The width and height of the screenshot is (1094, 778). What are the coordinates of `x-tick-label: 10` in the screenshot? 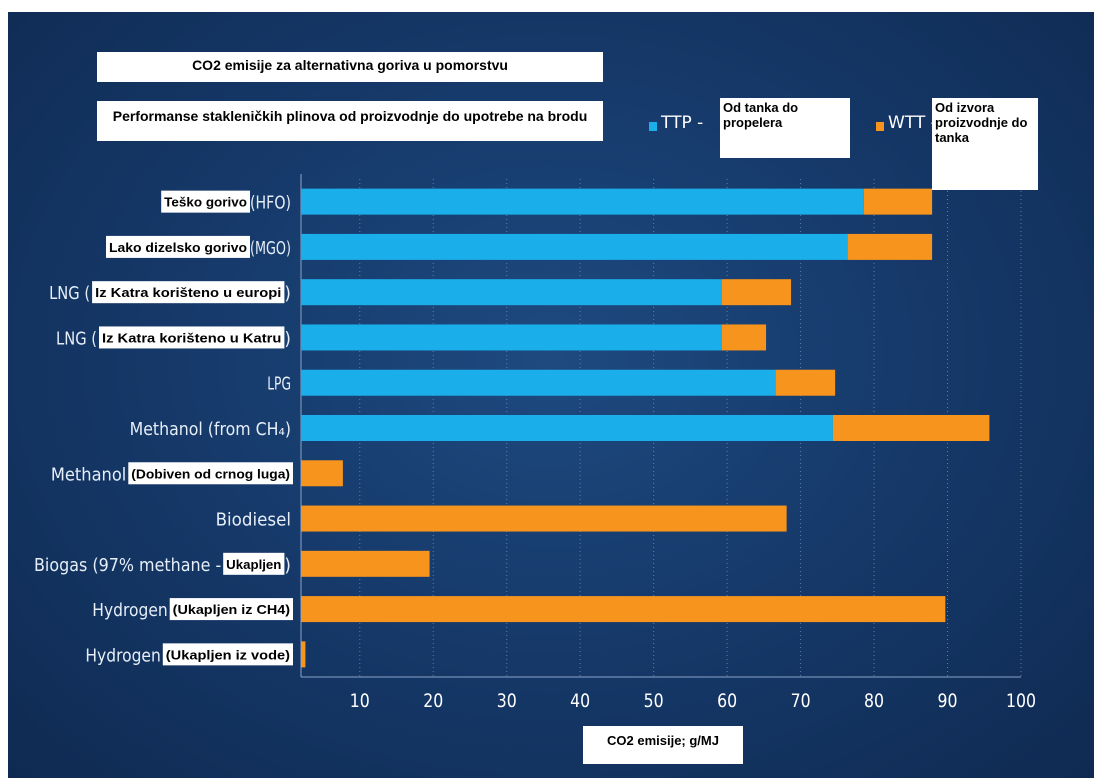 It's located at (360, 701).